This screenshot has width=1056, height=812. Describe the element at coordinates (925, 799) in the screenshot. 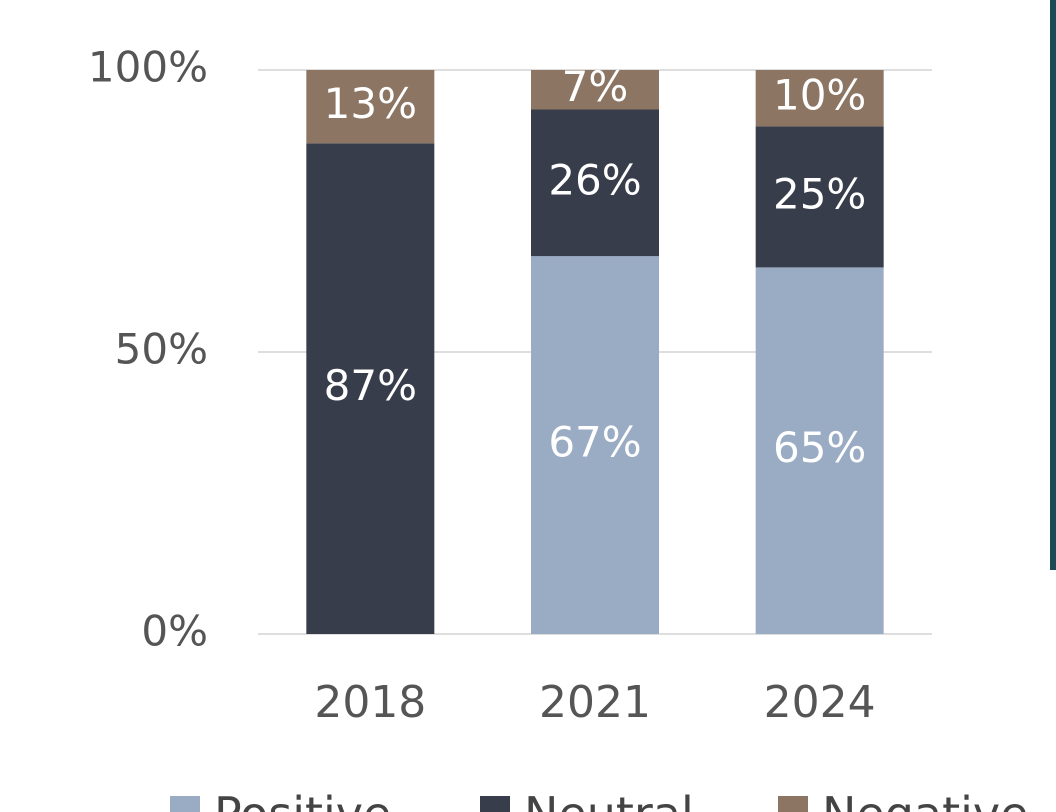

I see `legend-label: Negative` at that location.